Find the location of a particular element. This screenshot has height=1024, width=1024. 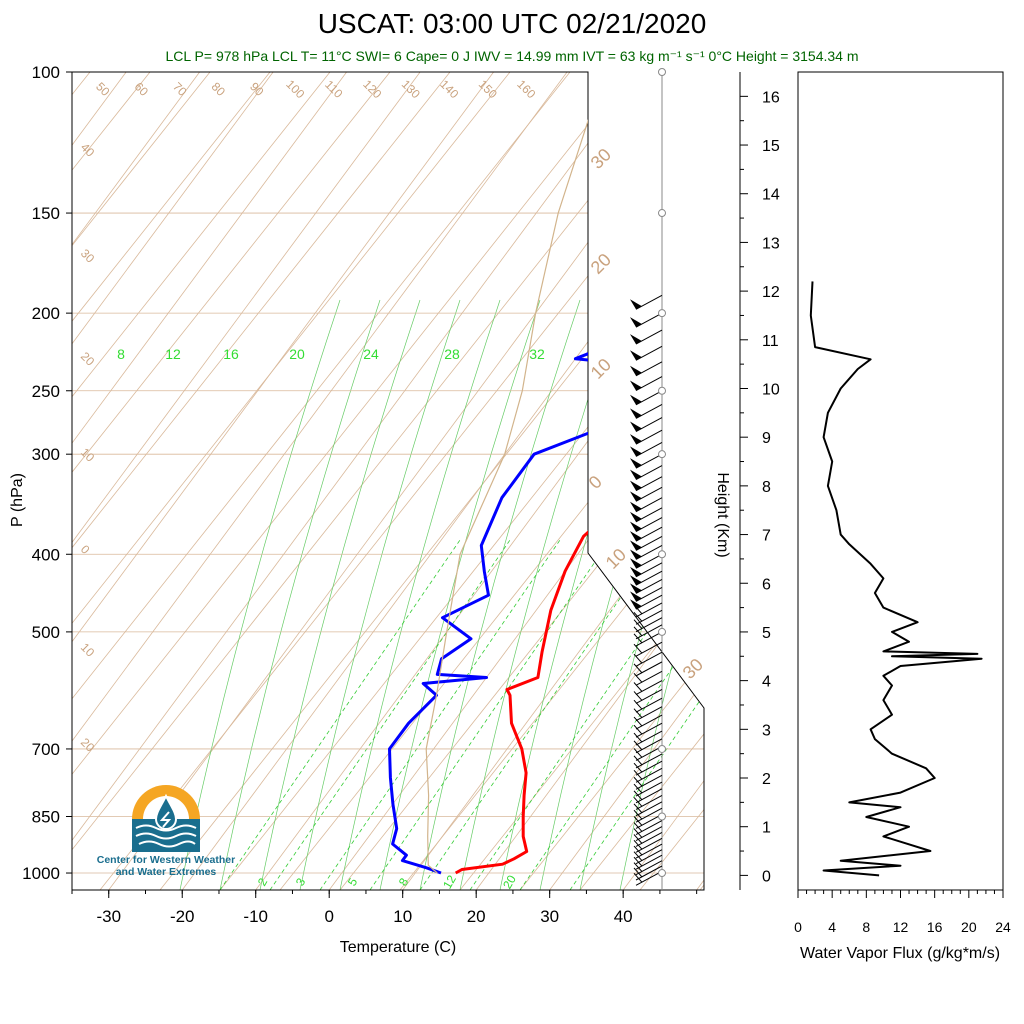

height-tick-label: 15 is located at coordinates (771, 146).